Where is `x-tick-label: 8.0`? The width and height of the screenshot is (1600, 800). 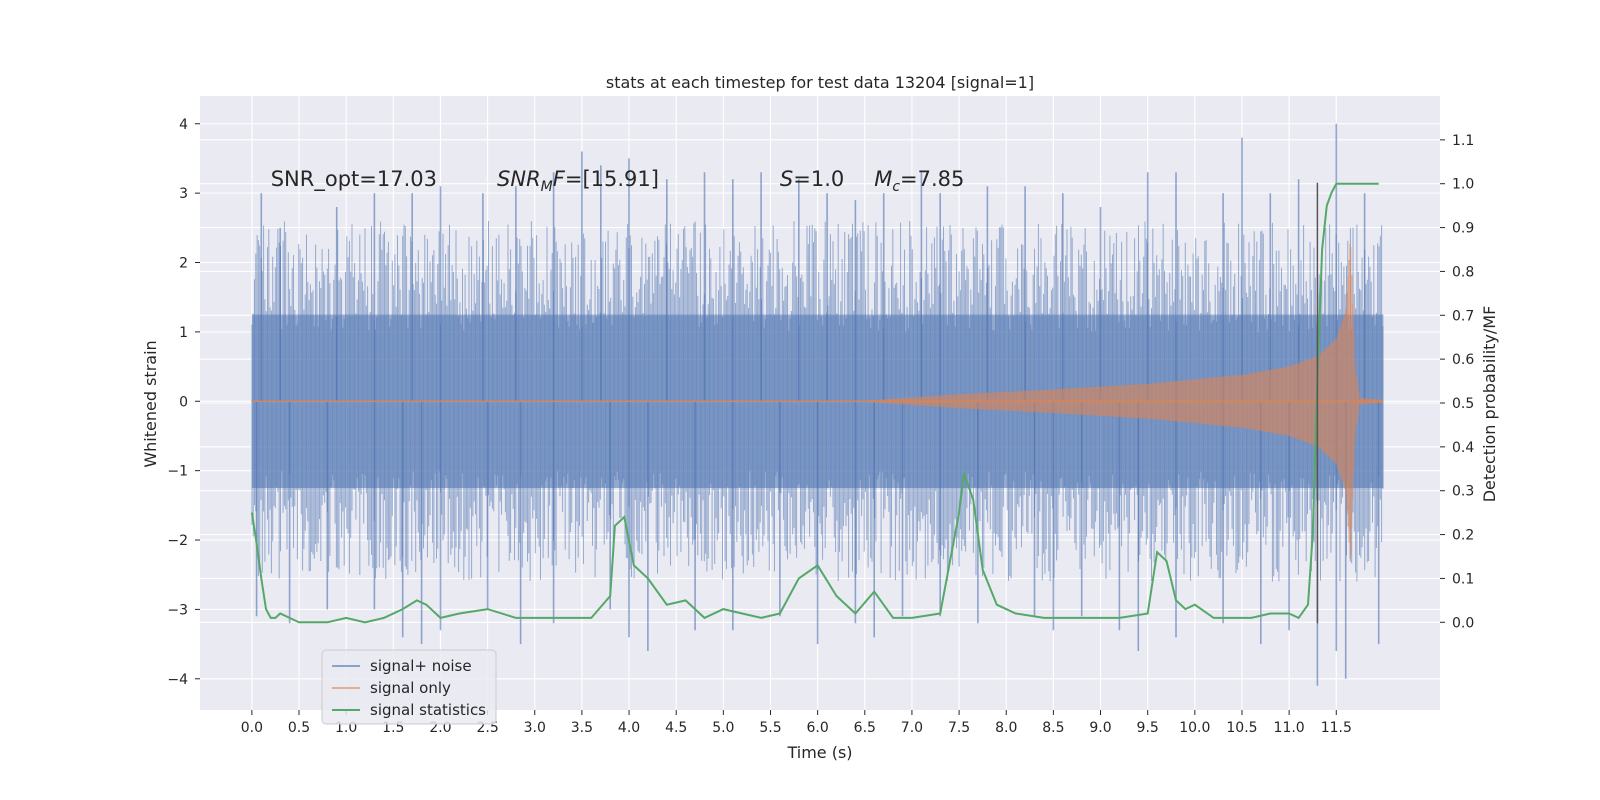
x-tick-label: 8.0 is located at coordinates (1006, 728).